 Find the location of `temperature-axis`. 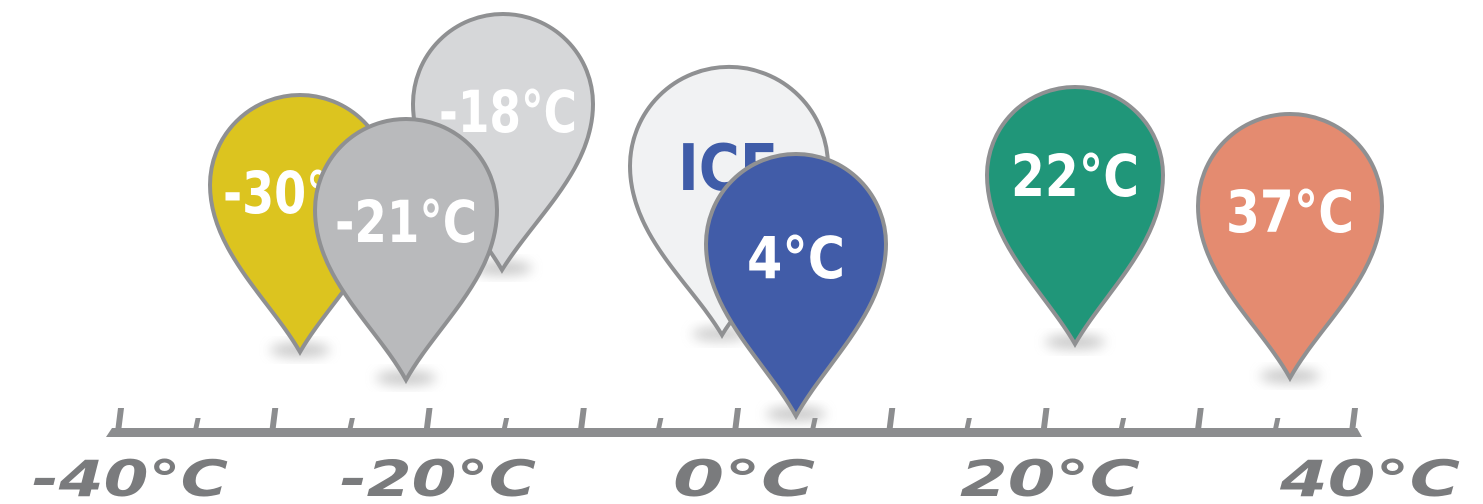

temperature-axis is located at coordinates (734, 422).